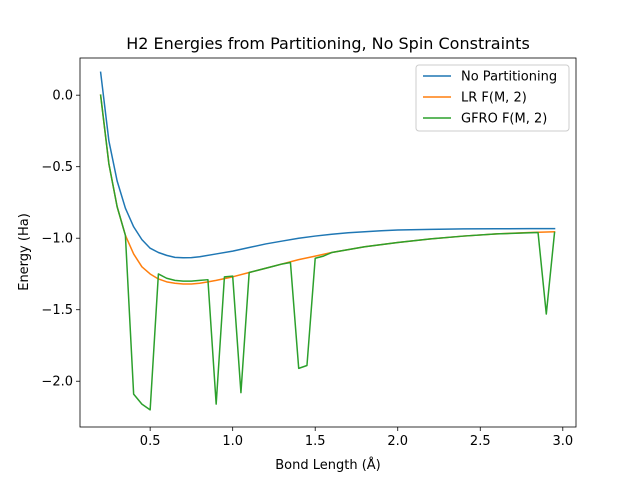 Image resolution: width=640 pixels, height=480 pixels. I want to click on y-tick-label: −2.0, so click(57, 382).